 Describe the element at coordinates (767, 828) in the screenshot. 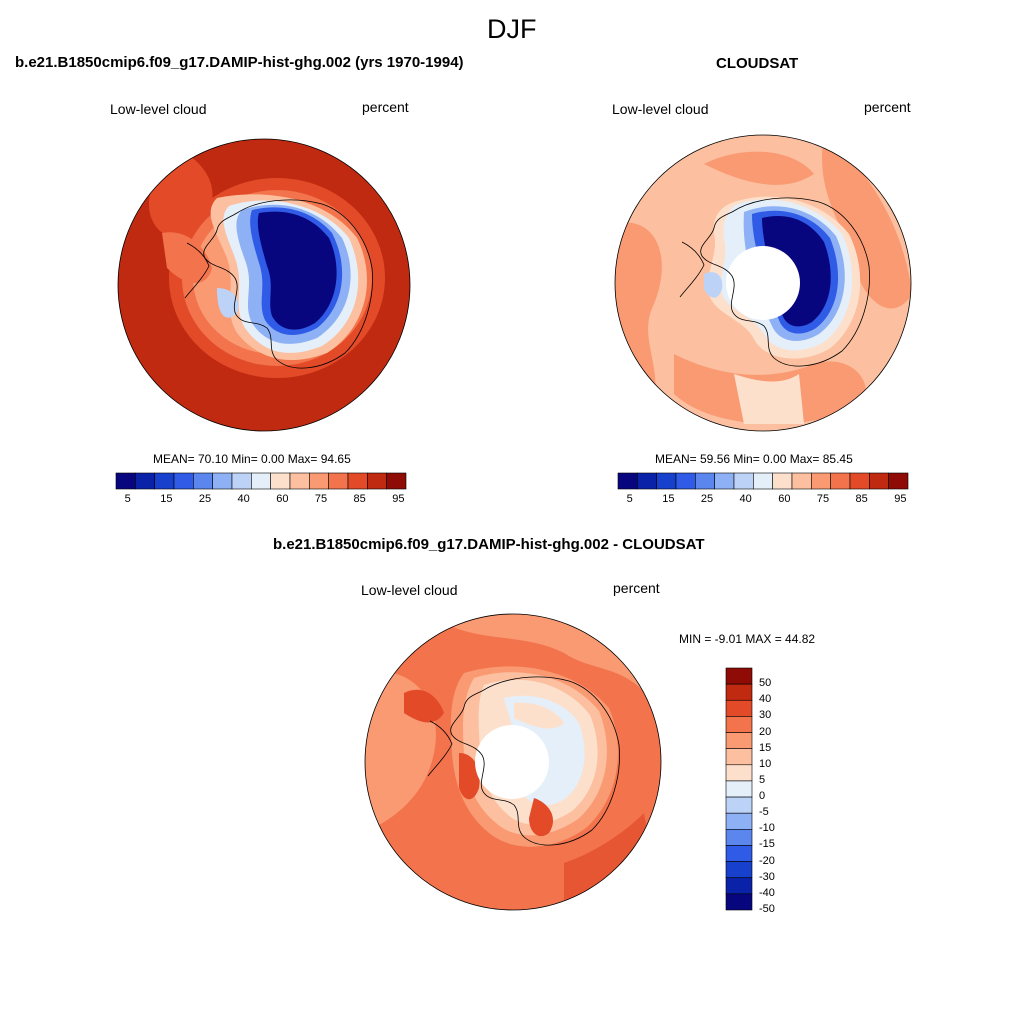

I see `colorbar-tick-label: -10` at that location.